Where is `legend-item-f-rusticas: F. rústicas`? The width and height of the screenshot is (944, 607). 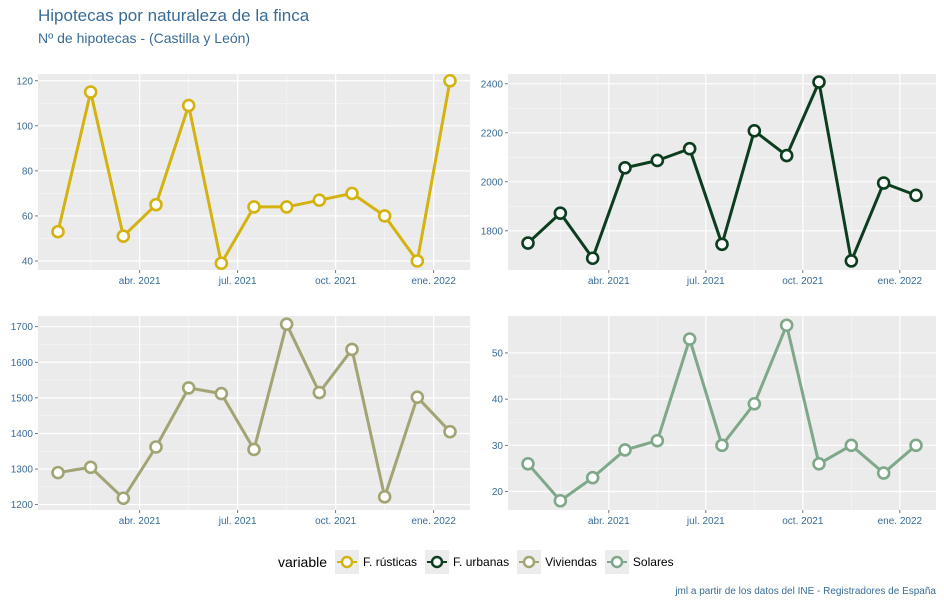 legend-item-f-rusticas: F. rústicas is located at coordinates (376, 562).